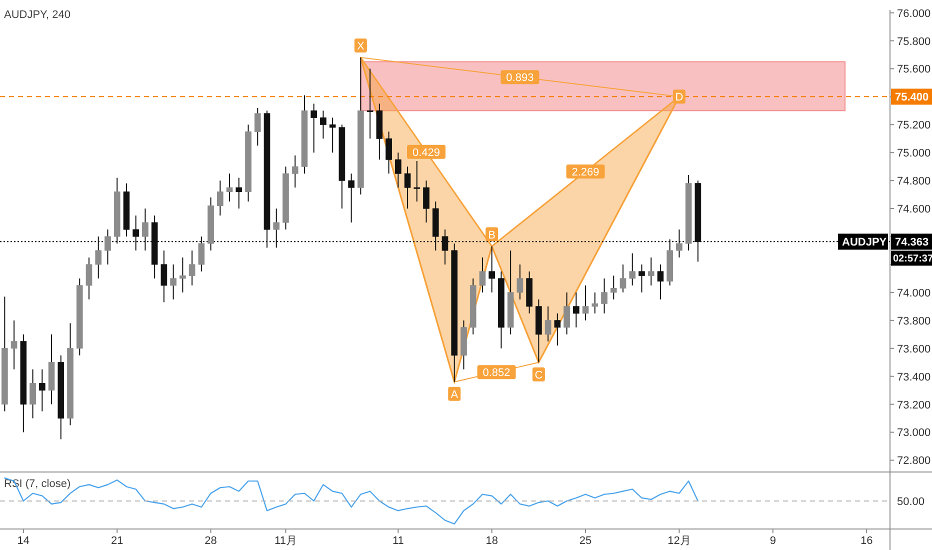  What do you see at coordinates (914, 126) in the screenshot?
I see `y-tick-label: 75.200` at bounding box center [914, 126].